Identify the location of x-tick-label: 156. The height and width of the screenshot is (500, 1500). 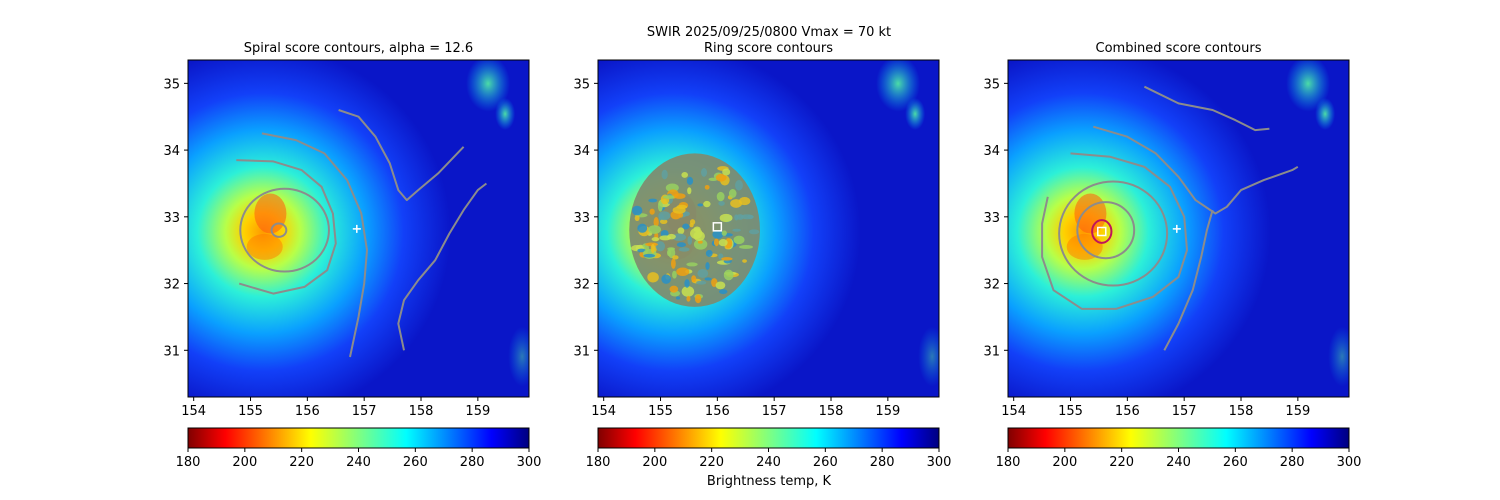
(1127, 411).